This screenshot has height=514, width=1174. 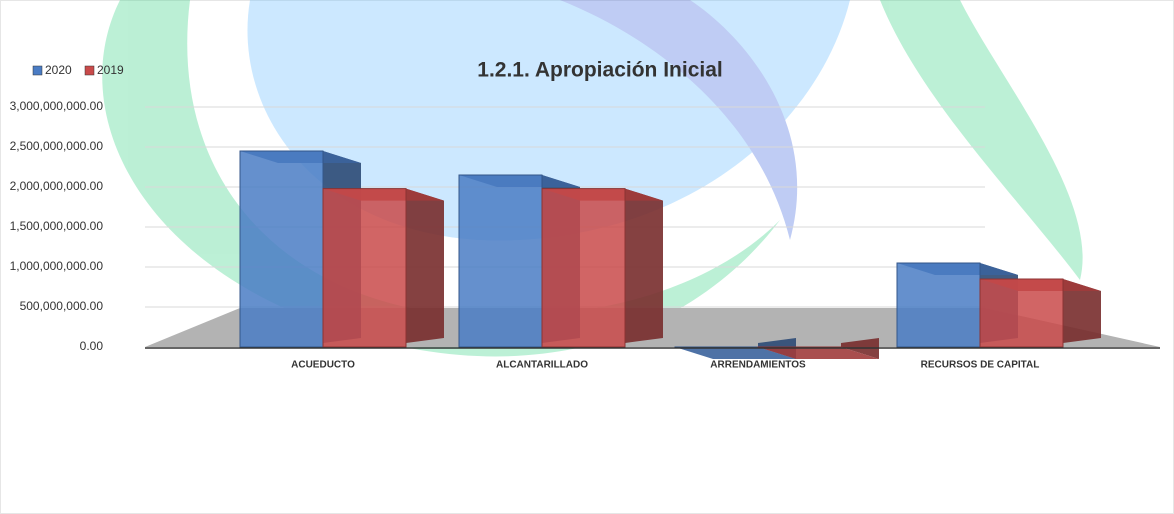 What do you see at coordinates (542, 365) in the screenshot?
I see `x-tick-label: ALCANTARILLADO` at bounding box center [542, 365].